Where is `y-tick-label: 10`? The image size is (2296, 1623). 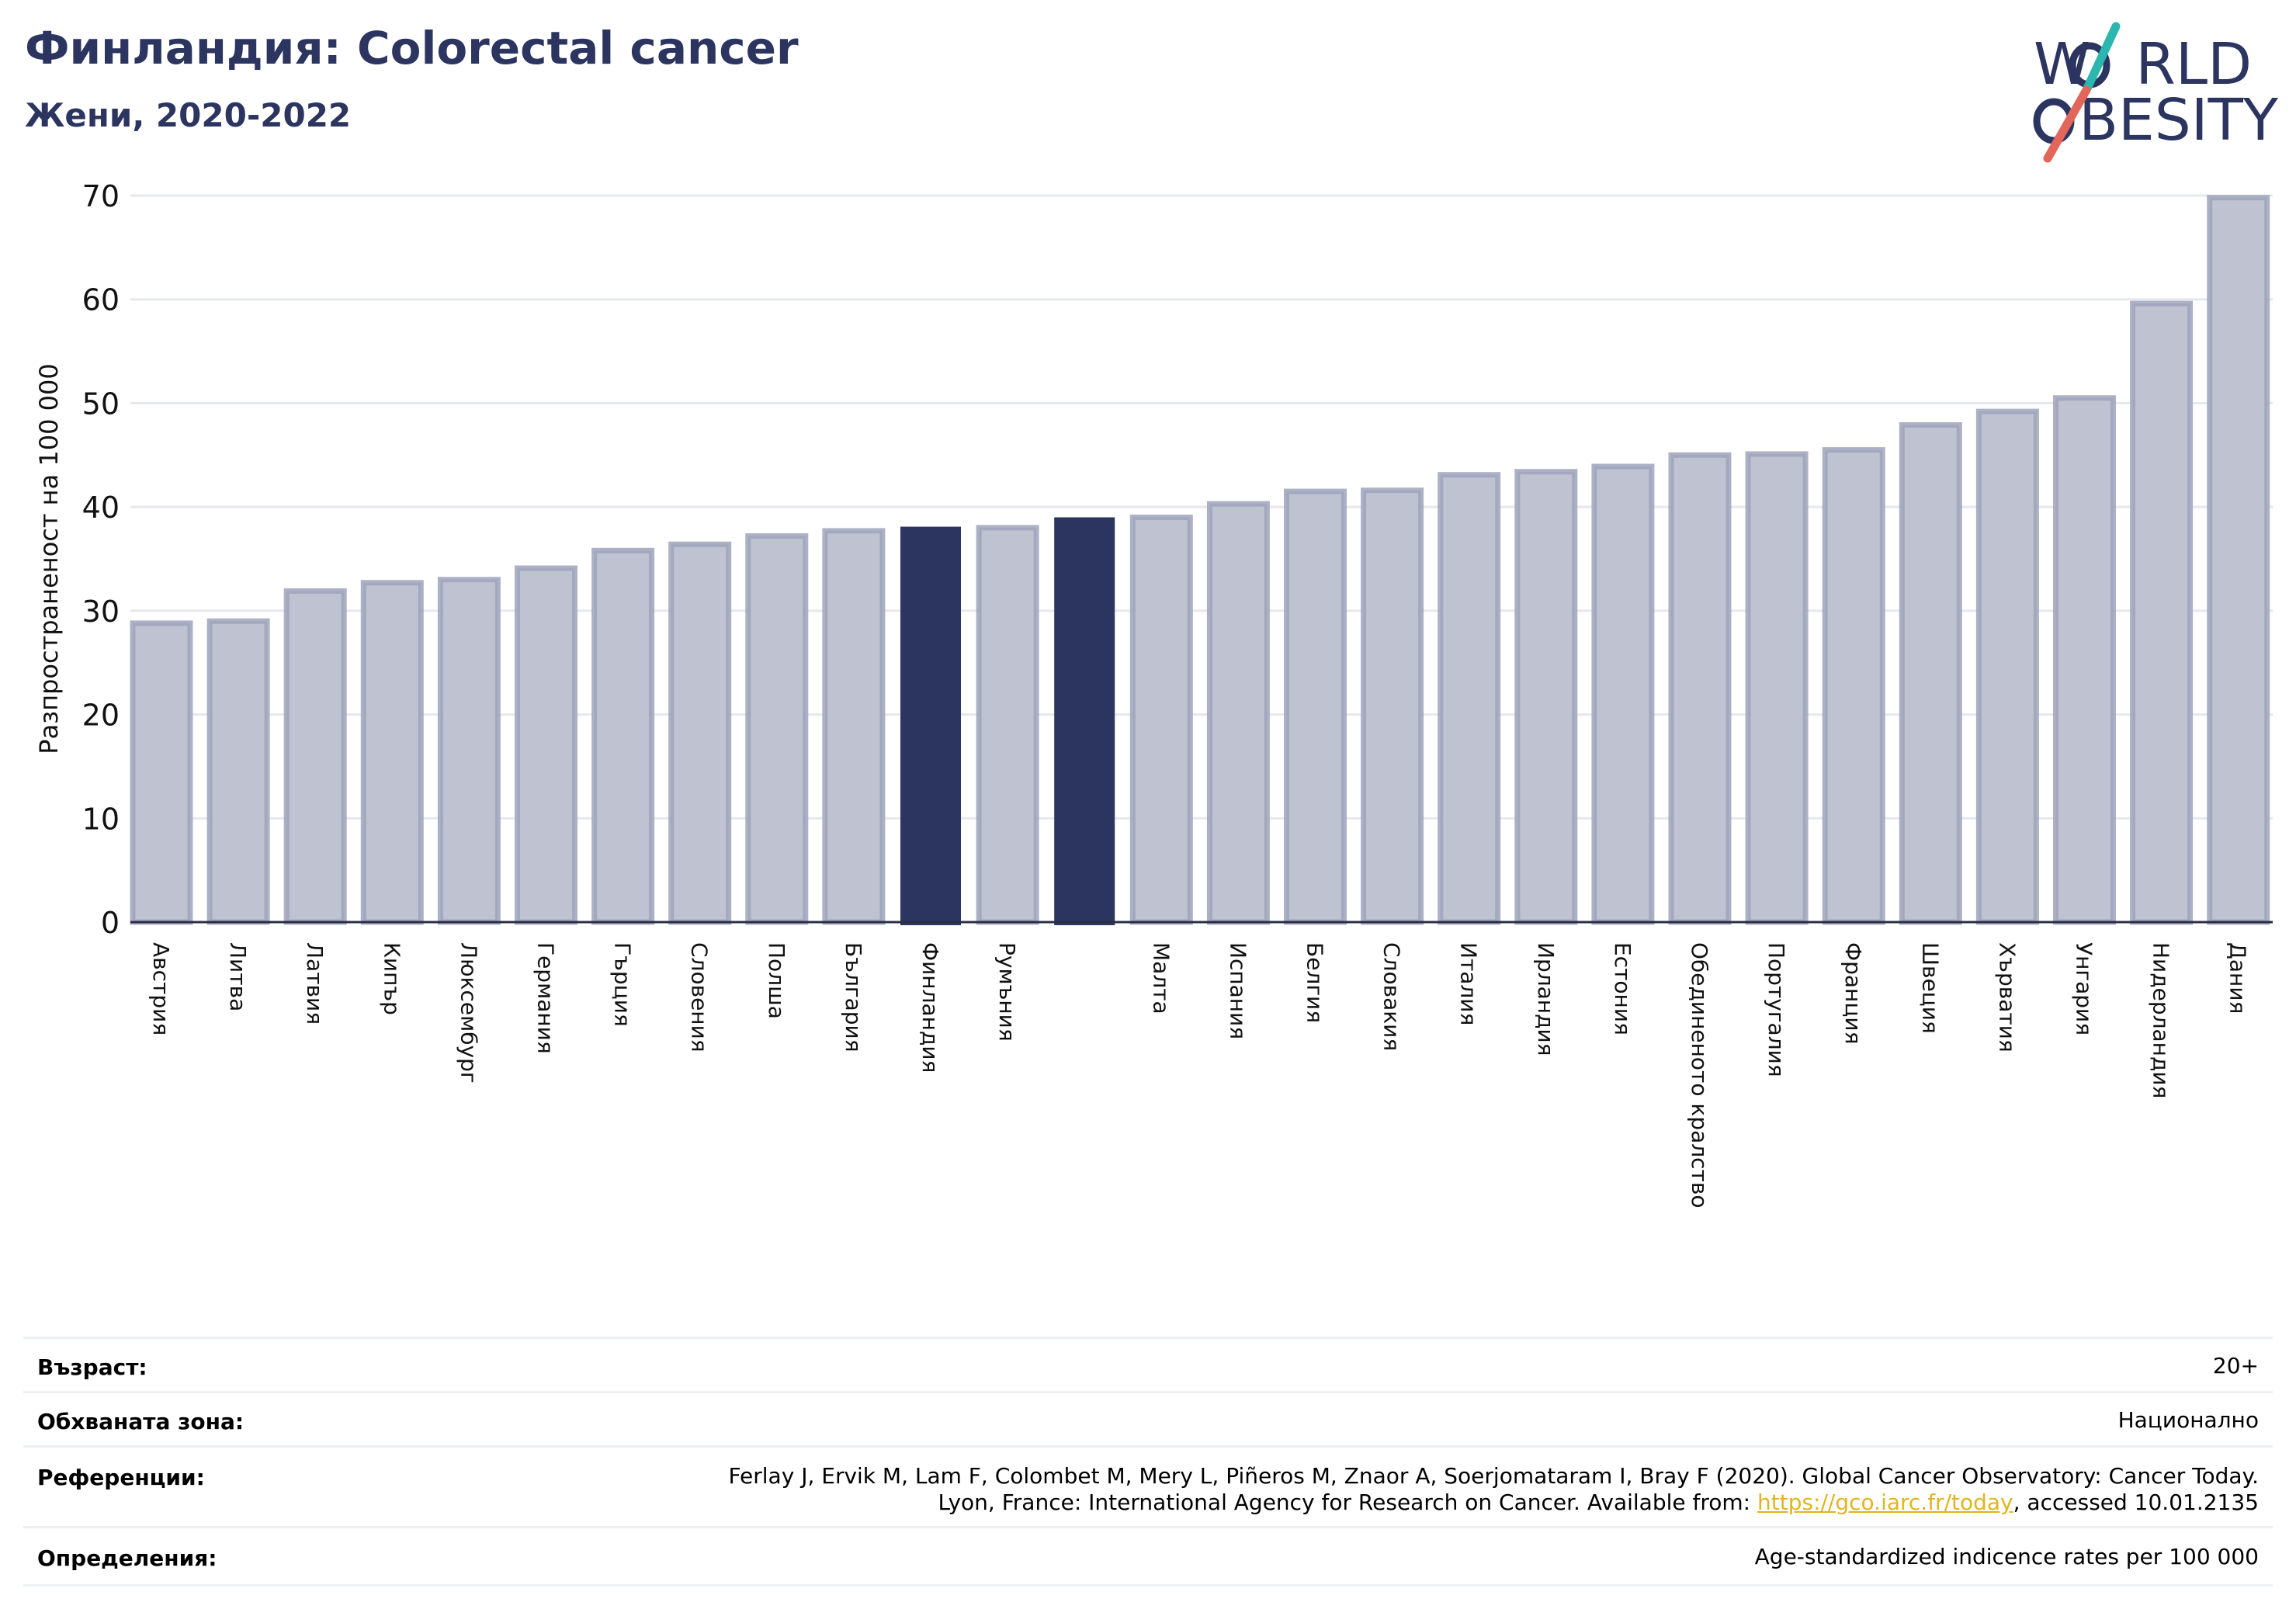
y-tick-label: 10 is located at coordinates (101, 819).